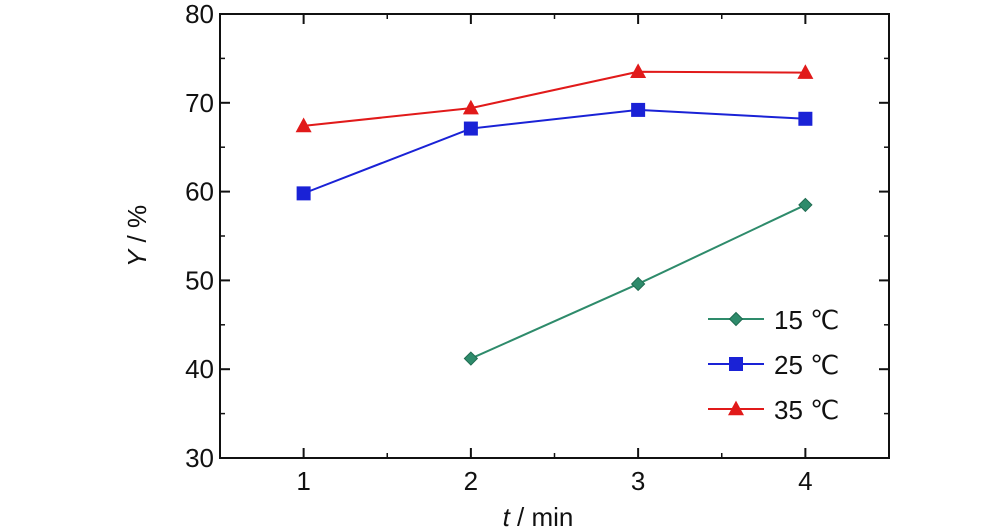 This screenshot has width=994, height=532. I want to click on y-tick-label: 40, so click(199, 369).